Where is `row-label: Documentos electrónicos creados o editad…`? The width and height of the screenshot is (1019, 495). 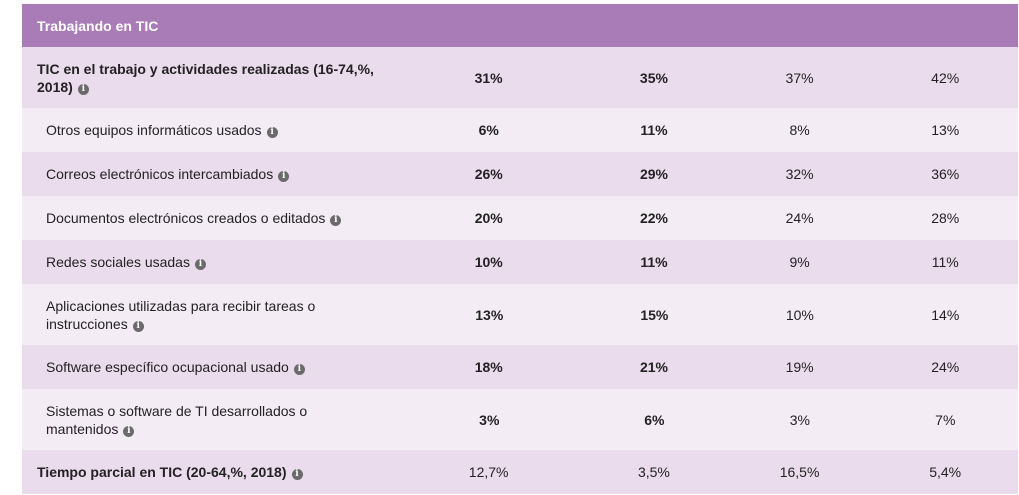
row-label: Documentos electrónicos creados o editad… is located at coordinates (209, 218).